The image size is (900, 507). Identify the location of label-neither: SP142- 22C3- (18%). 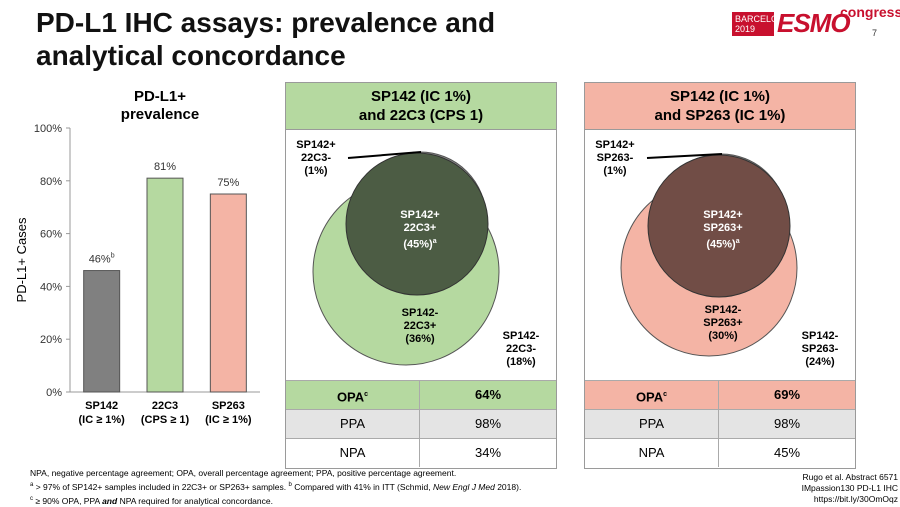
(521, 349).